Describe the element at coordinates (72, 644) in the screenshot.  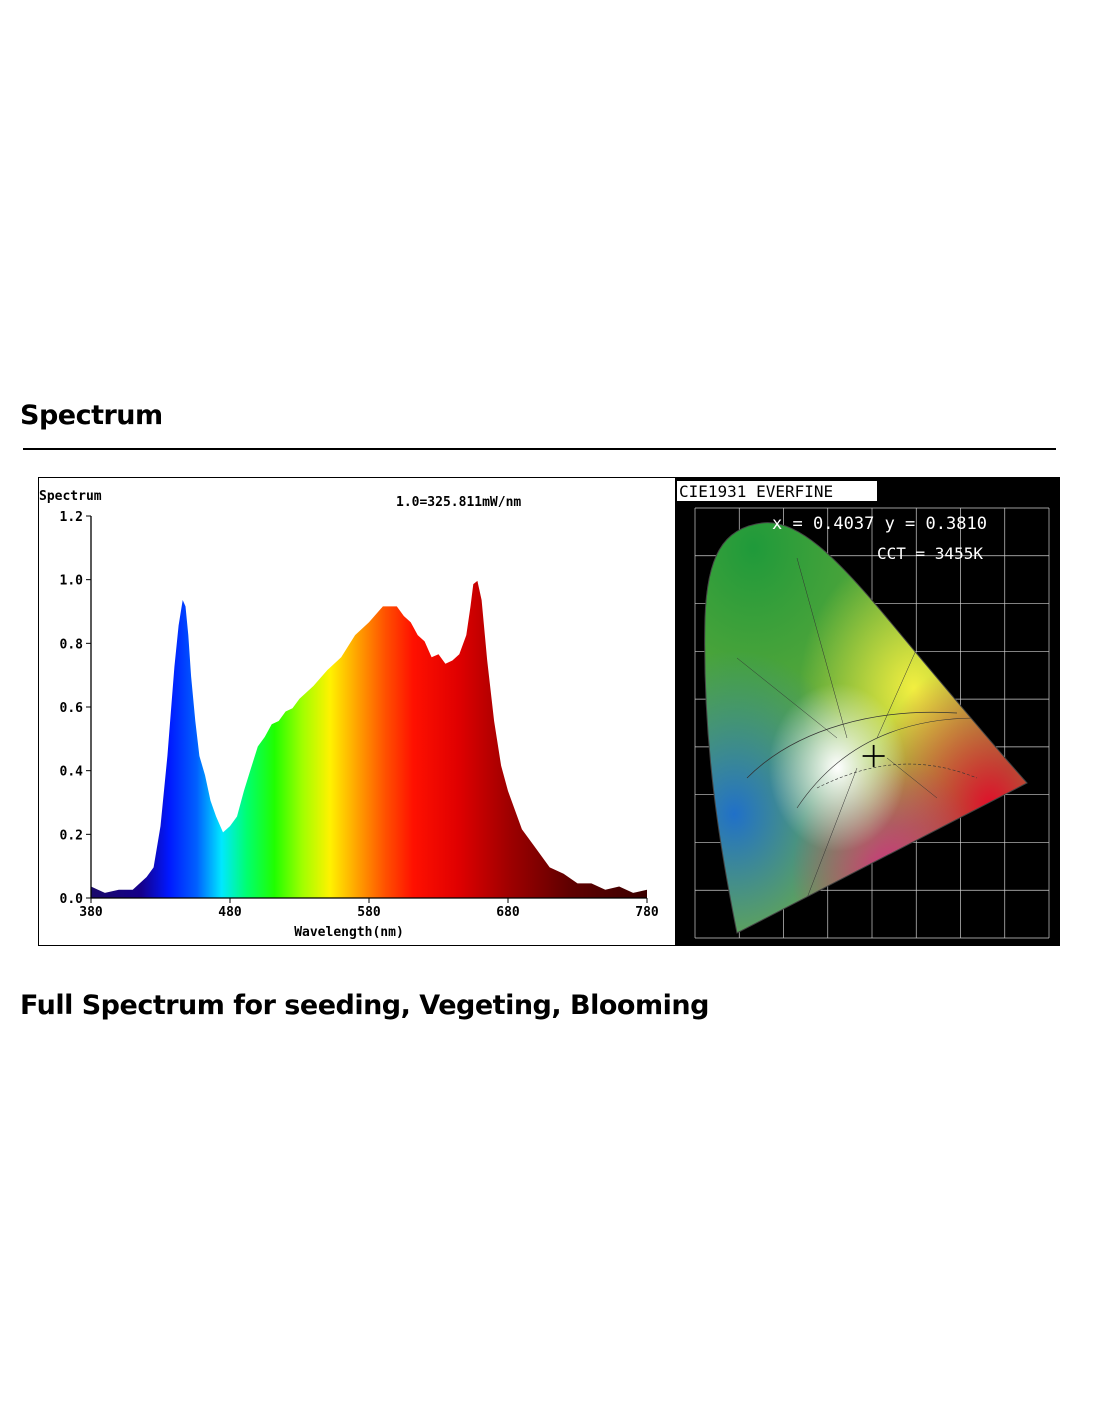
I see `y-tick-label: 0.8` at that location.